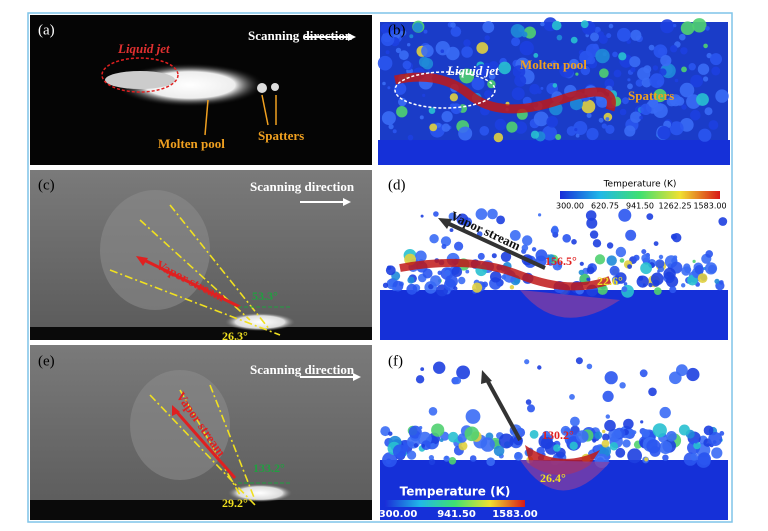 This screenshot has height=531, width=768. Describe the element at coordinates (610, 281) in the screenshot. I see `annotation: 22.6°` at that location.